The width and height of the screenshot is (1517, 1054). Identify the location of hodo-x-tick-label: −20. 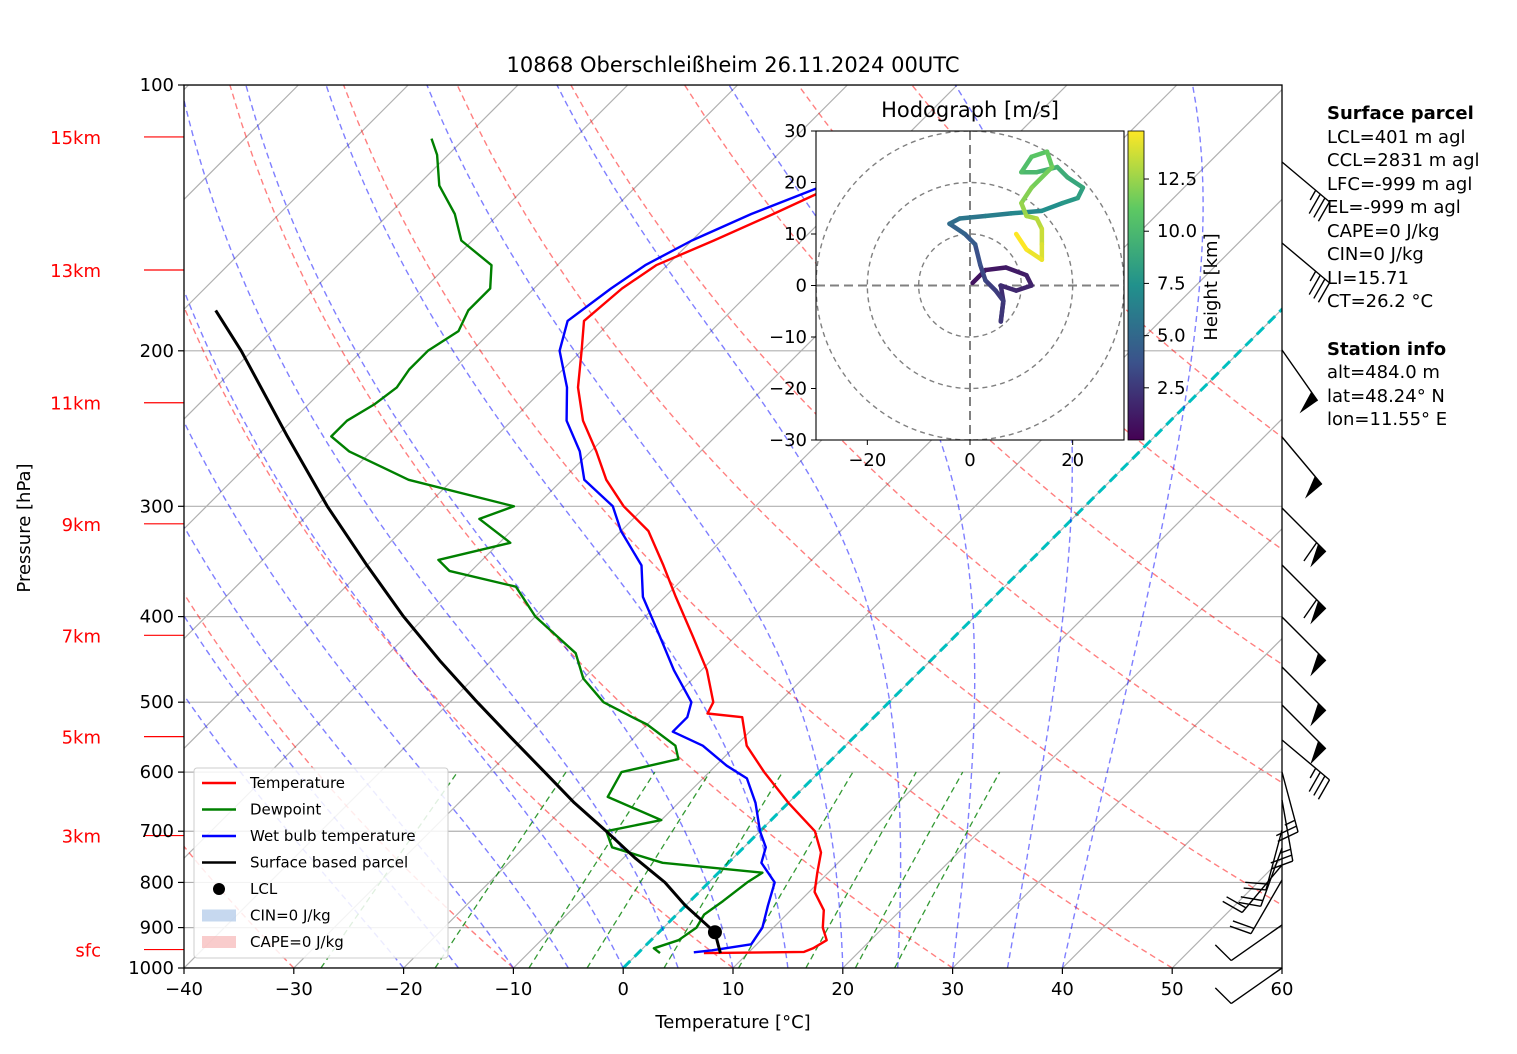
(867, 460).